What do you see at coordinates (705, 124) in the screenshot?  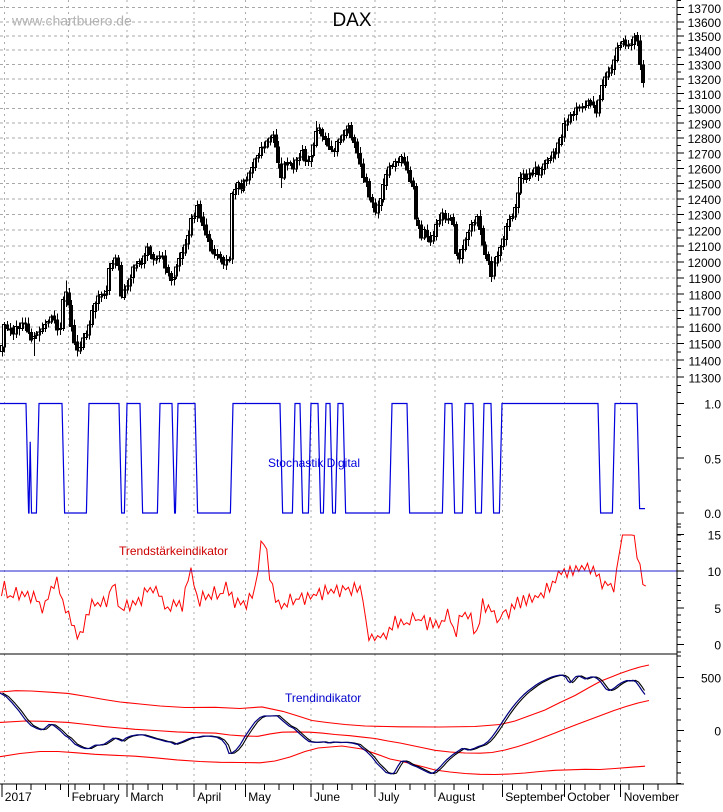 I see `svg-text: 12900` at bounding box center [705, 124].